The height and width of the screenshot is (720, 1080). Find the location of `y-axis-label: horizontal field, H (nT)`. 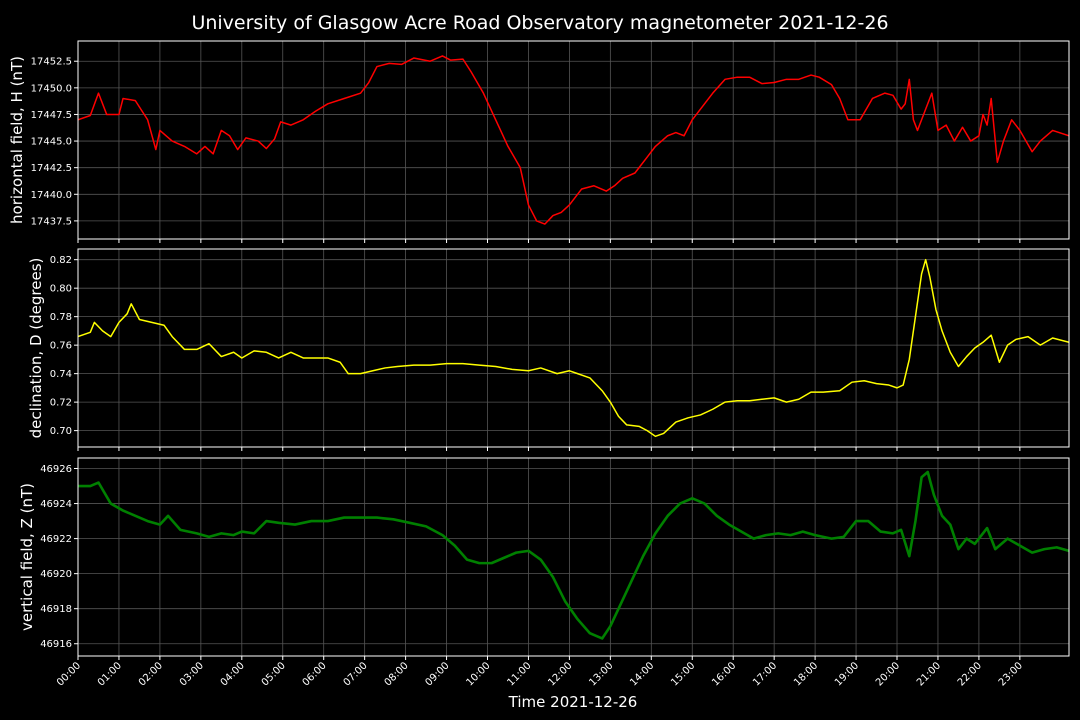

y-axis-label: horizontal field, H (nT) is located at coordinates (17, 140).